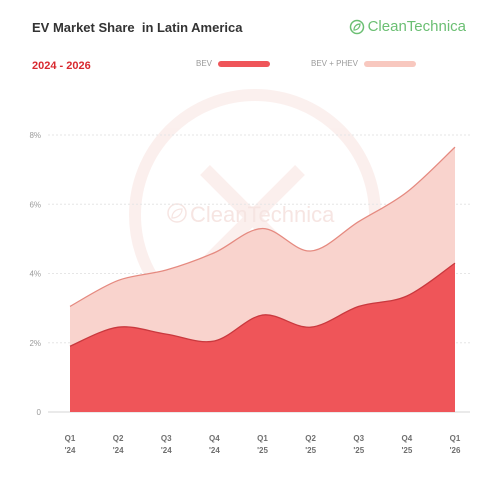 Image resolution: width=500 pixels, height=500 pixels. Describe the element at coordinates (356, 26) in the screenshot. I see `leaf-icon` at that location.